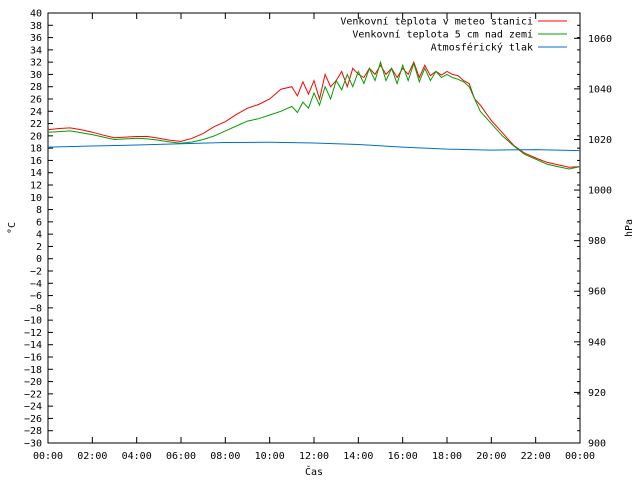 This screenshot has height=480, width=640. I want to click on x-tick-label: 06:00, so click(181, 456).